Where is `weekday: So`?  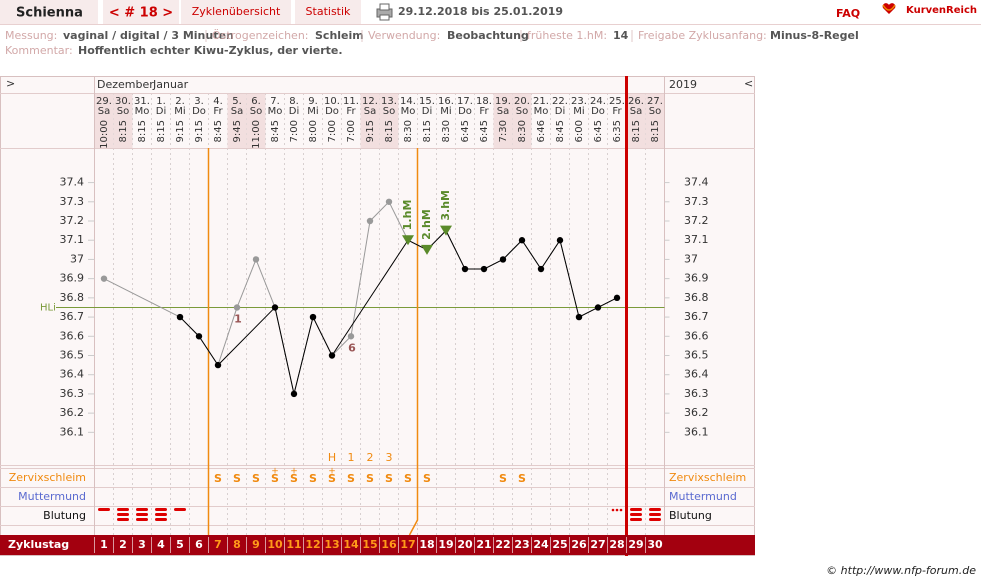
weekday: So is located at coordinates (522, 111).